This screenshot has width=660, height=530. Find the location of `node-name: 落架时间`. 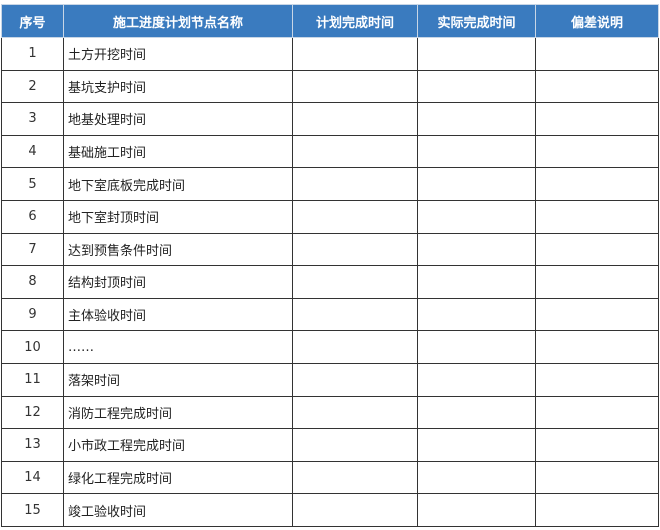

node-name: 落架时间 is located at coordinates (178, 379).